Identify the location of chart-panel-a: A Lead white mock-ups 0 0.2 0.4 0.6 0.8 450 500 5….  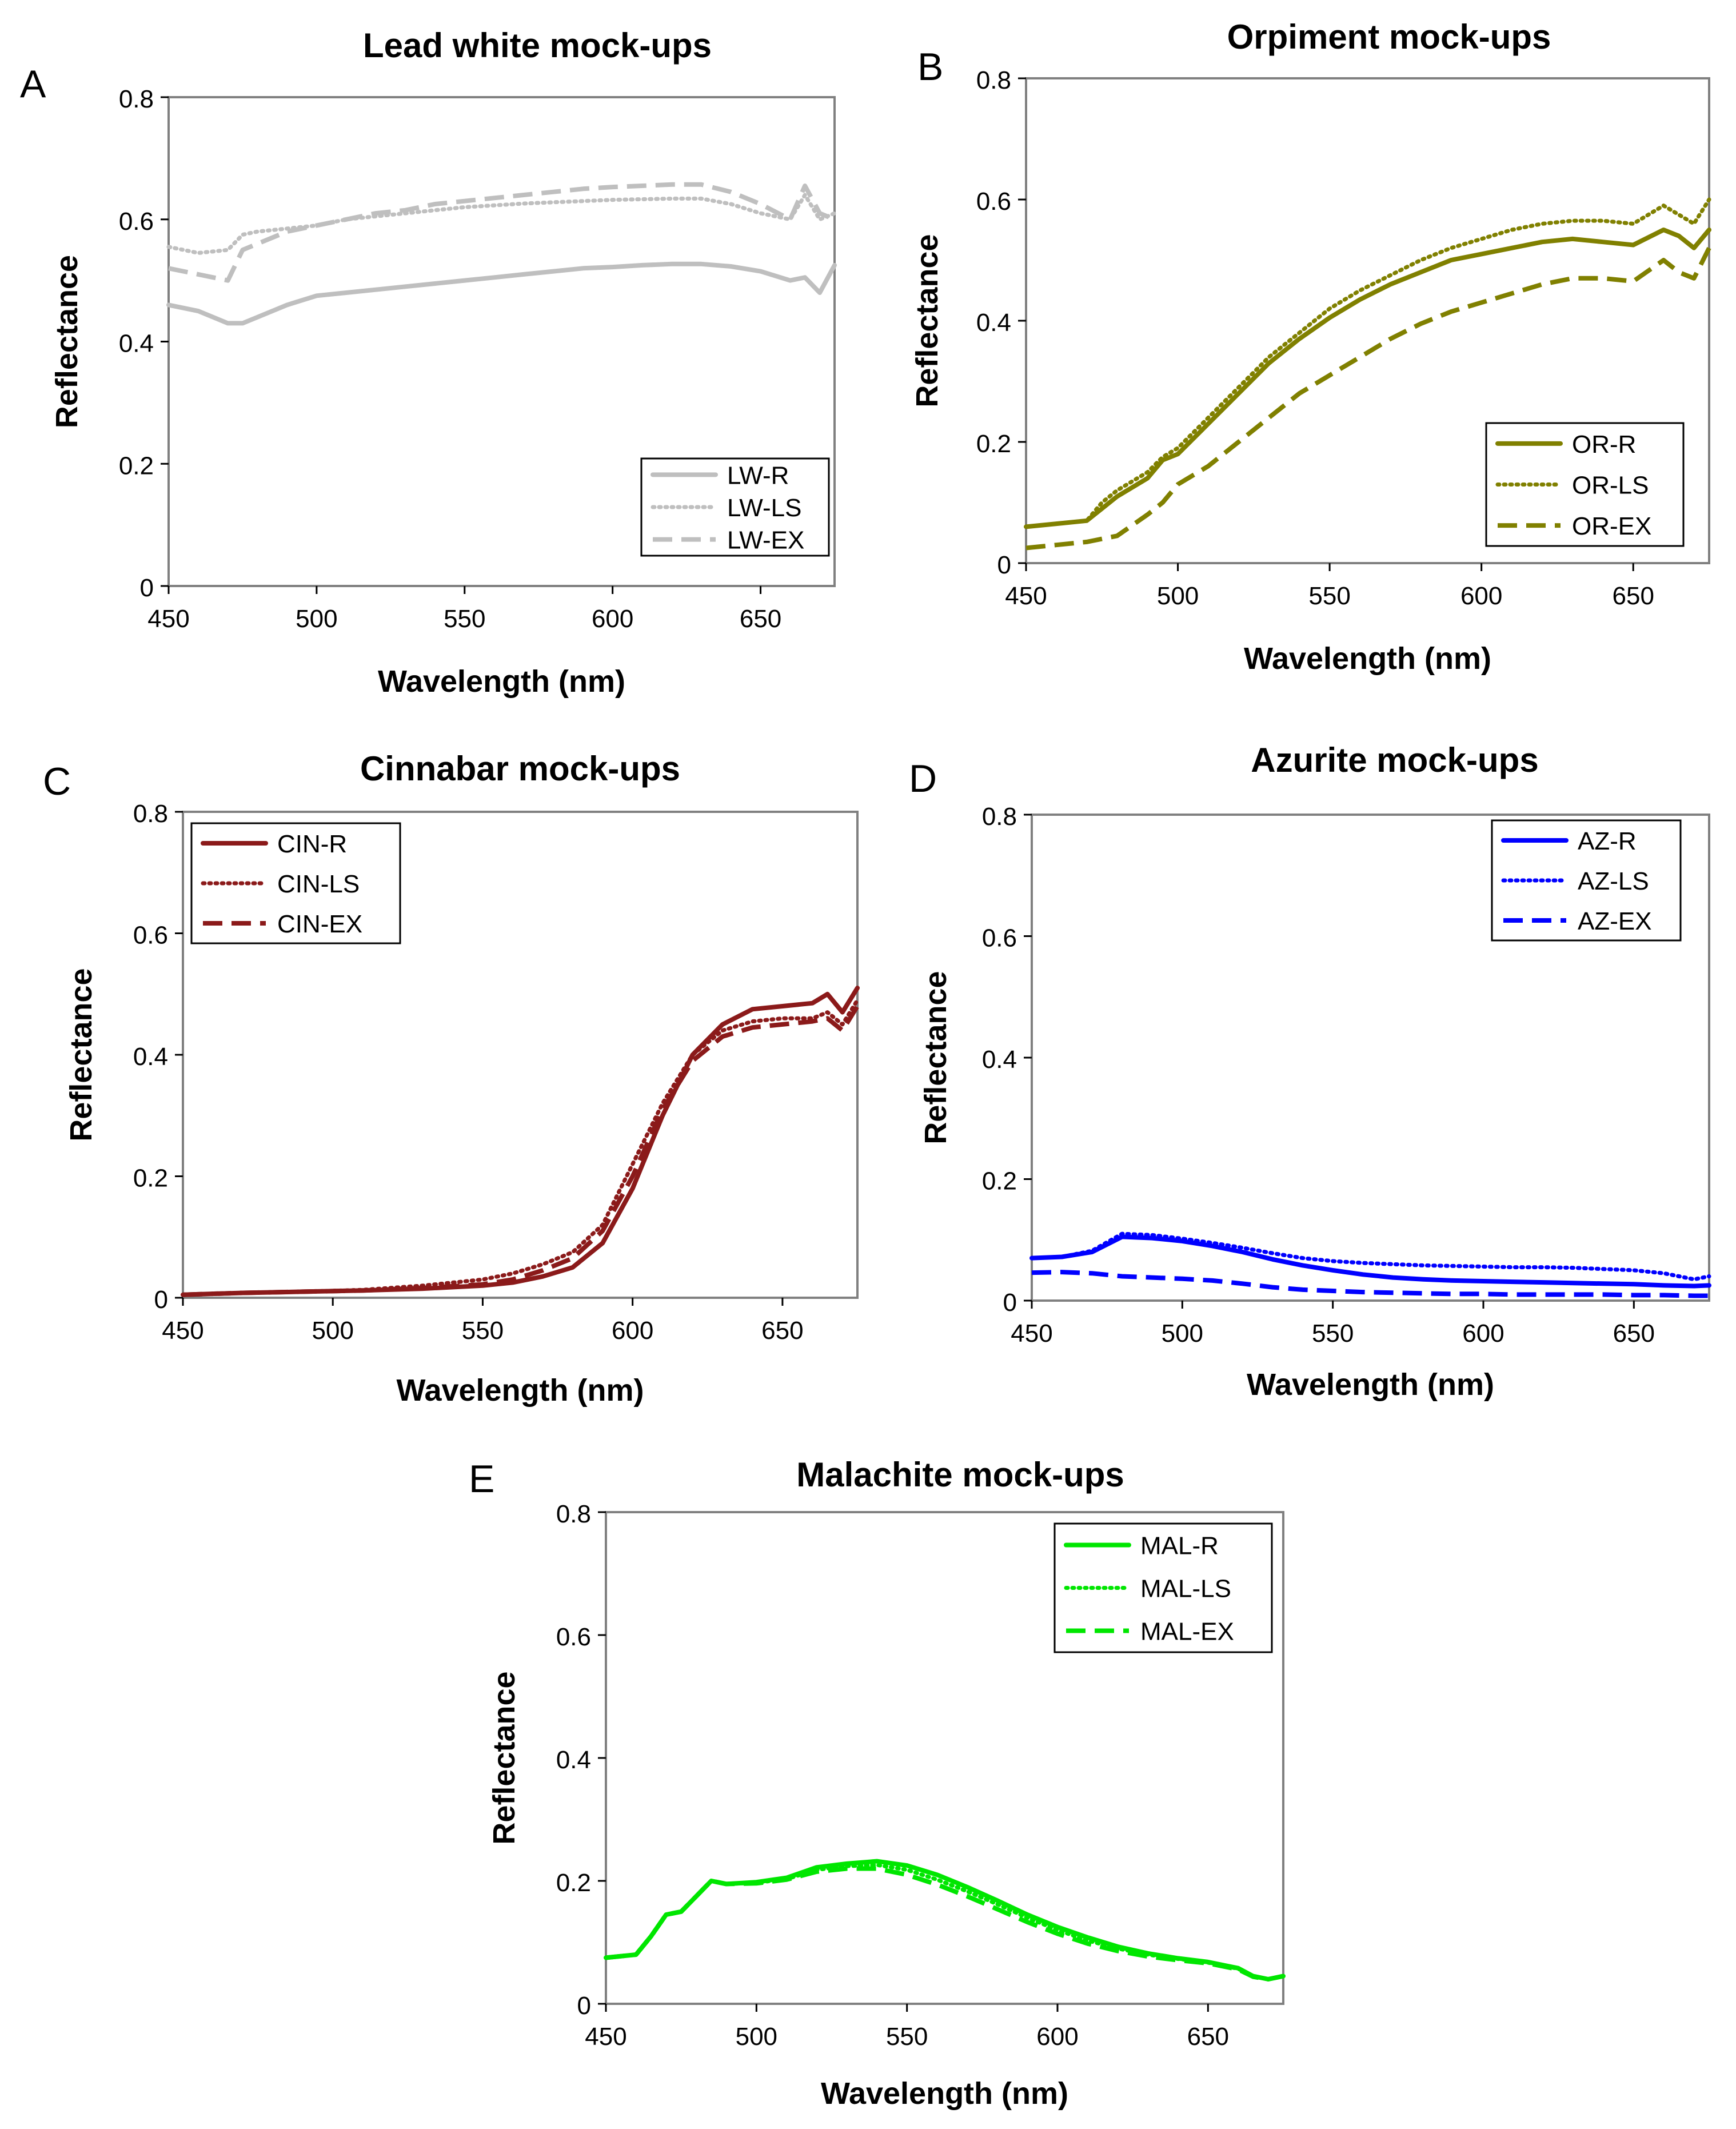
(428, 362).